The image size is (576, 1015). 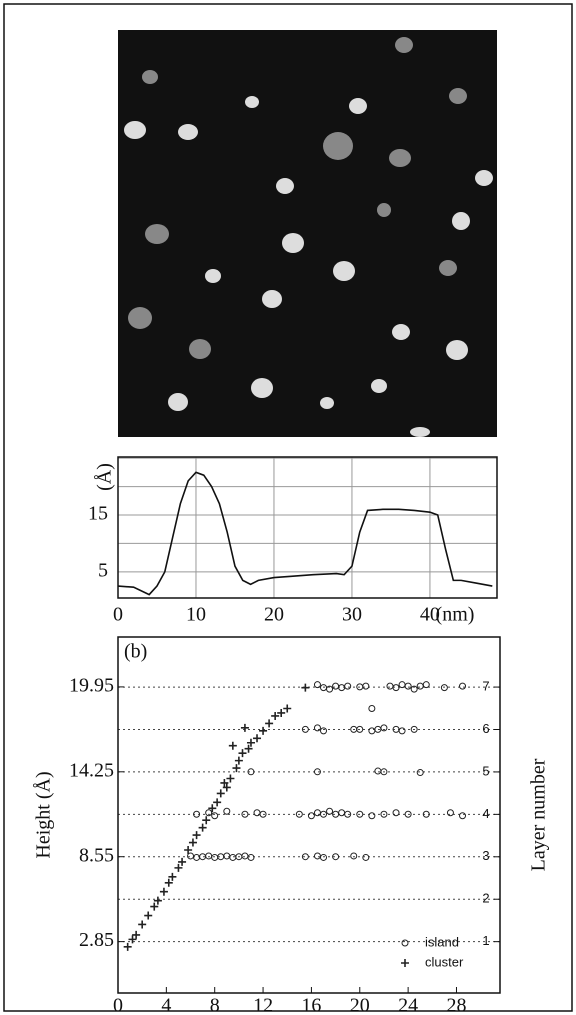 What do you see at coordinates (352, 615) in the screenshot?
I see `x-tick-label: 30` at bounding box center [352, 615].